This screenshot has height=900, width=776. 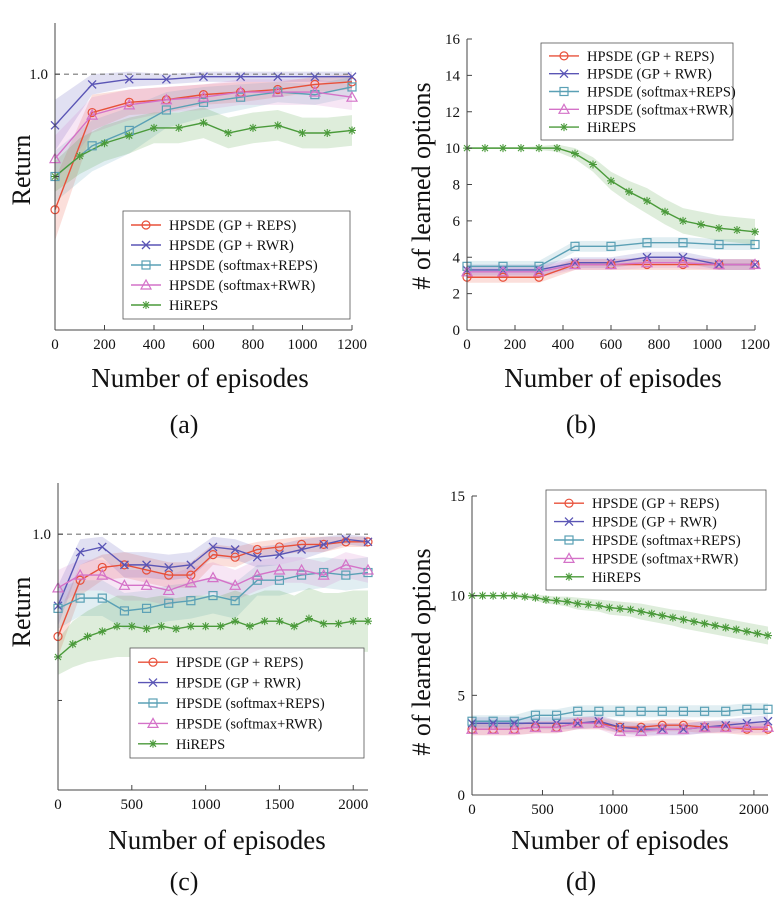 I want to click on tick-labels: 0 200 400 600 800 1000 1200 1.0, so click(x=198, y=210).